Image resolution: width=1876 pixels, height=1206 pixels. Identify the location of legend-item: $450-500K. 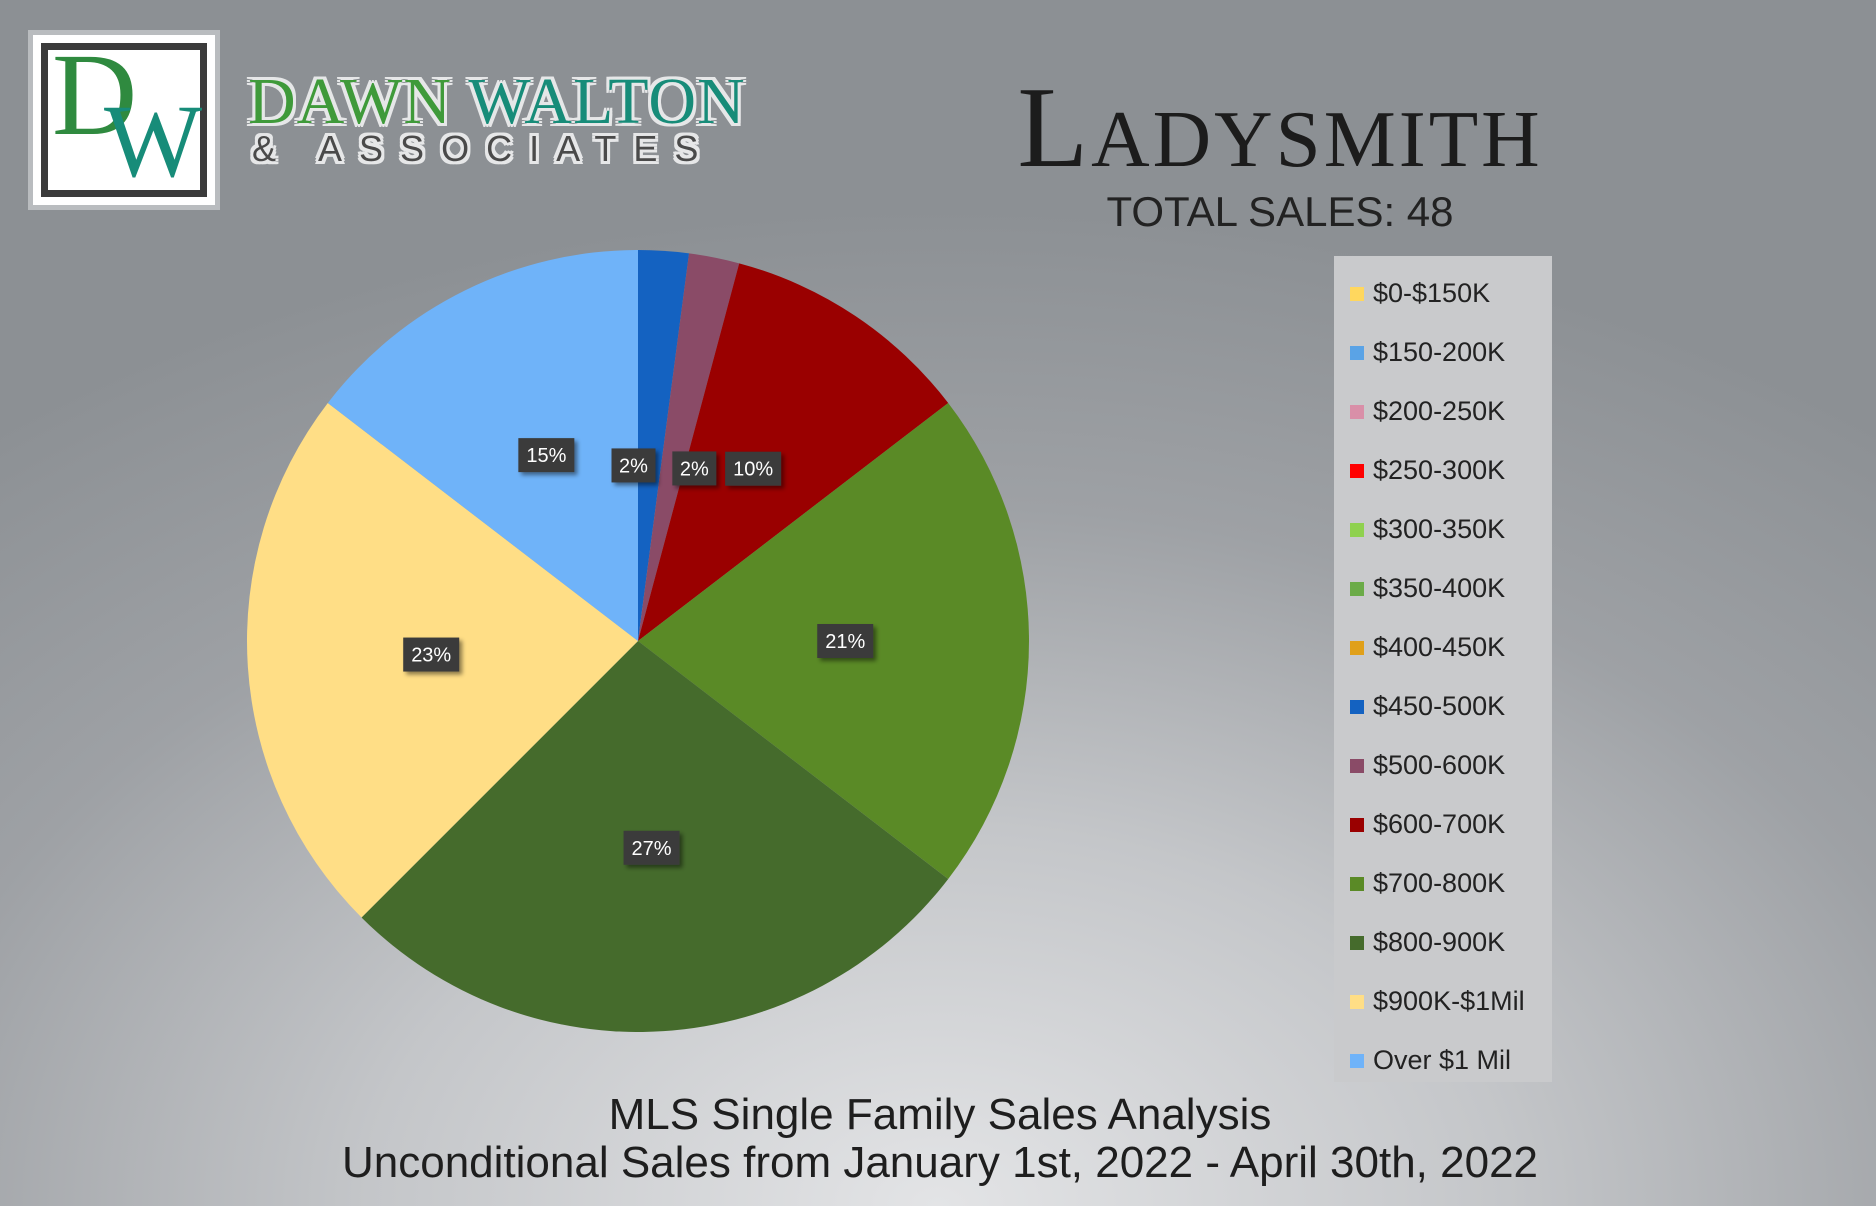
(1443, 706).